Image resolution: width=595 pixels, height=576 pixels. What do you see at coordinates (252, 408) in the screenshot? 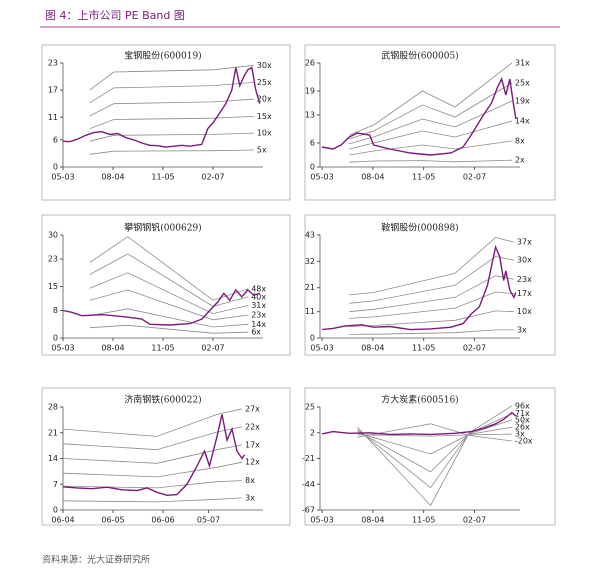
I see `band-label: 27x` at bounding box center [252, 408].